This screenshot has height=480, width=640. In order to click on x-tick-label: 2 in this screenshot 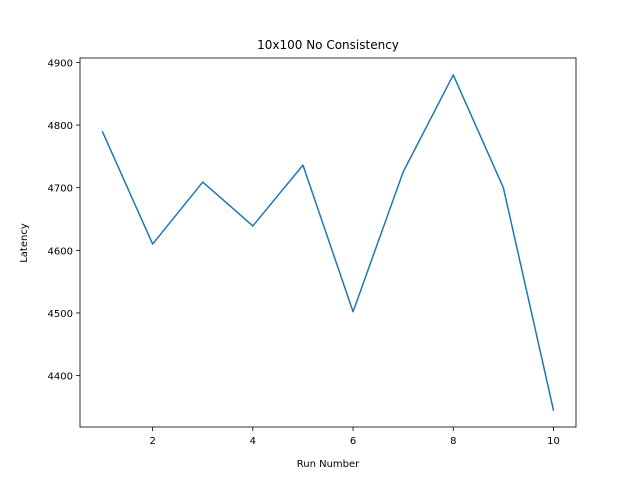, I will do `click(152, 441)`.